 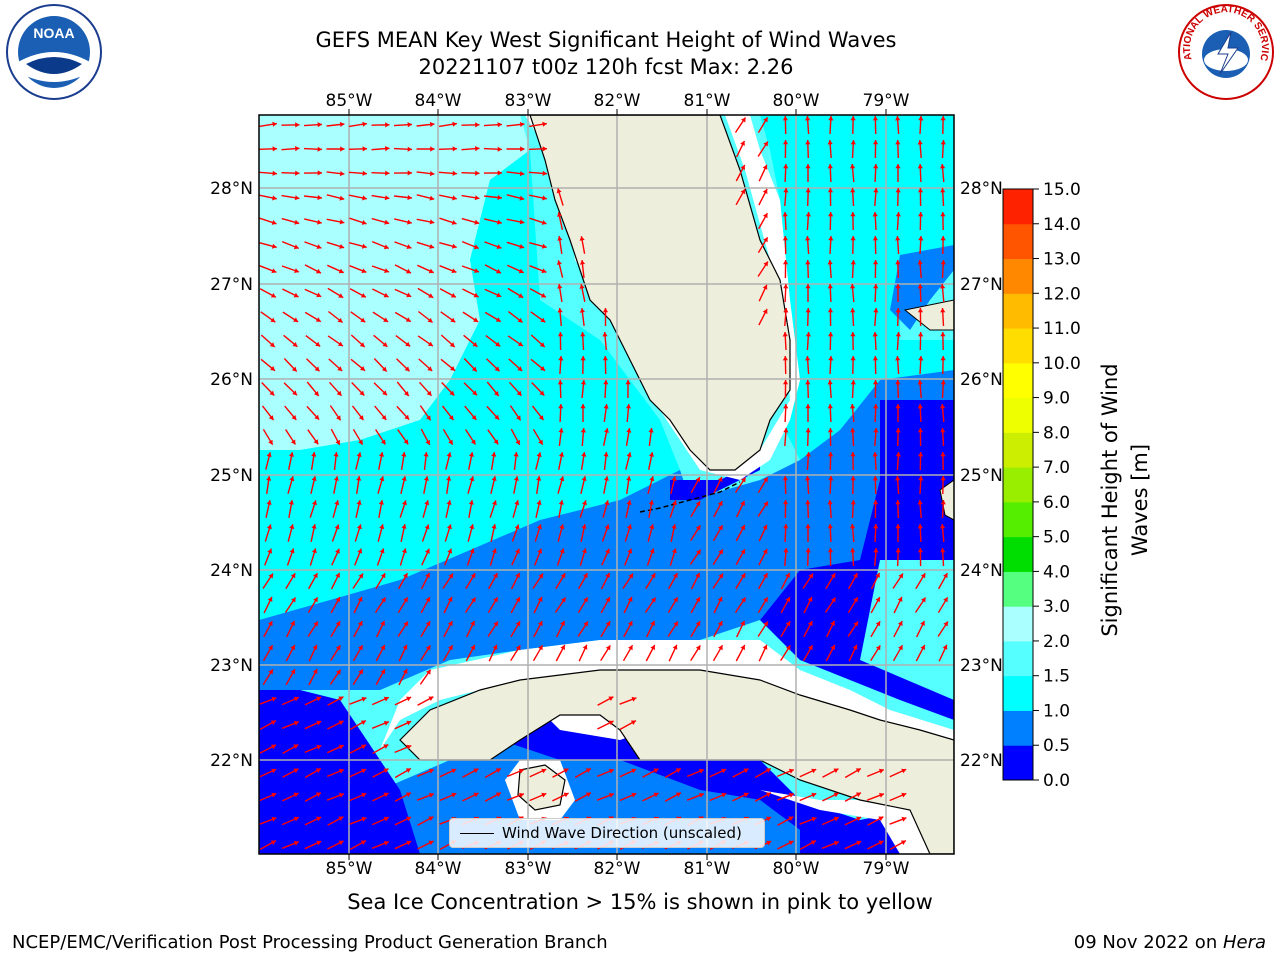 I want to click on colorbar-tick-label: 6.0, so click(x=1056, y=503).